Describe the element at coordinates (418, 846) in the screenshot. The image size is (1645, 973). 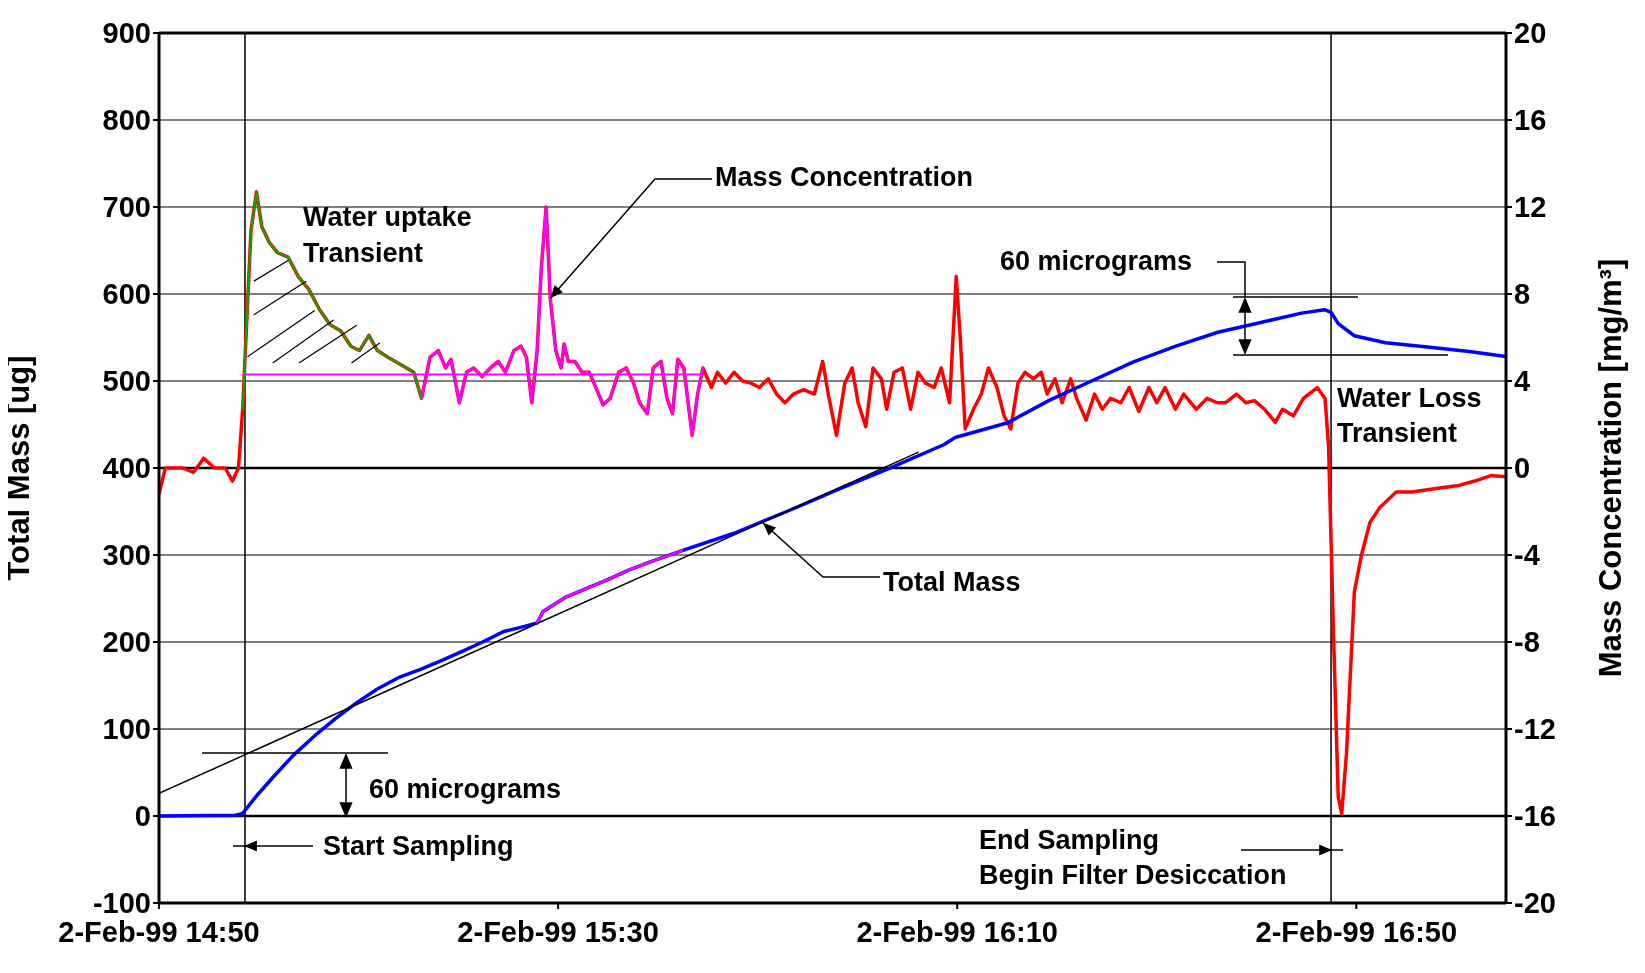
I see `ref-line-label: Start Sampling` at that location.